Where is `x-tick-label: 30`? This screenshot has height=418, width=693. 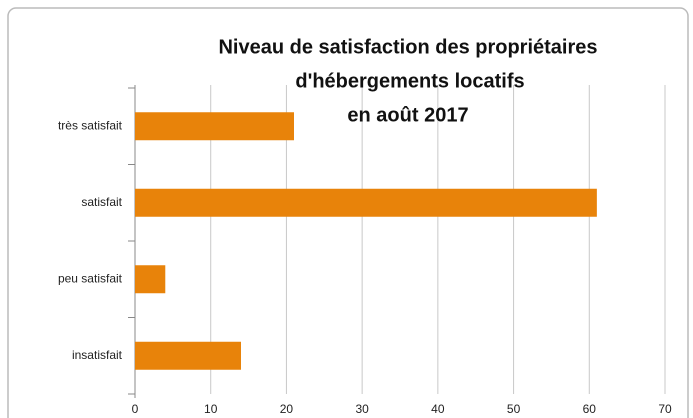
x-tick-label: 30 is located at coordinates (362, 409).